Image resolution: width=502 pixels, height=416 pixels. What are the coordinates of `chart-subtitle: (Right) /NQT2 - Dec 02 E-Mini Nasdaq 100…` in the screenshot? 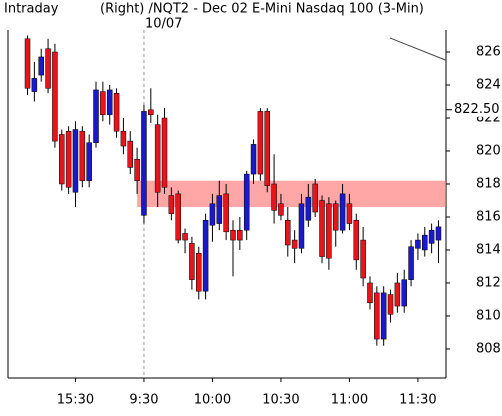 It's located at (262, 9).